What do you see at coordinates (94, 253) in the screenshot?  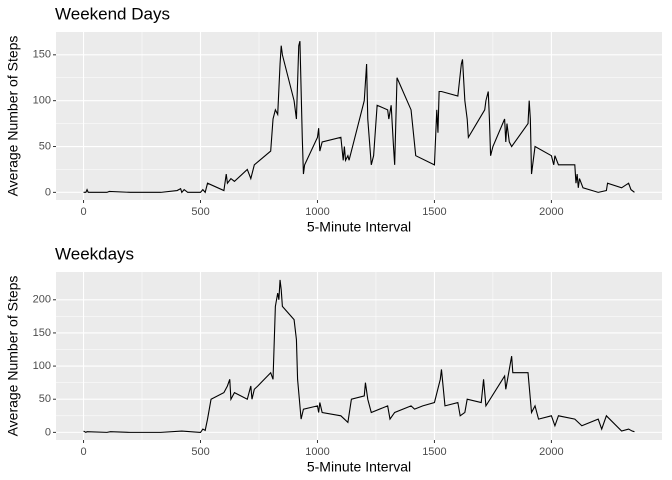 I see `chart-title: Weekdays` at bounding box center [94, 253].